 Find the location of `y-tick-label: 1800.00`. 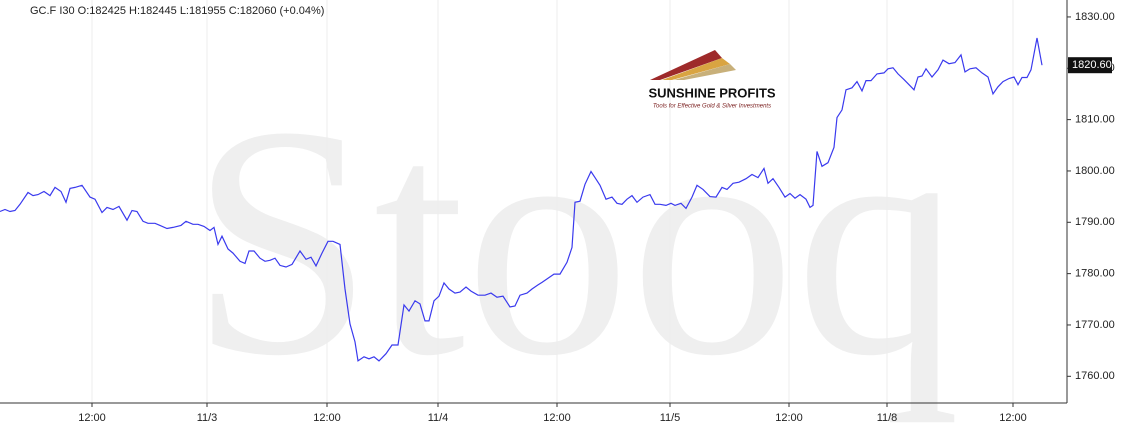

y-tick-label: 1800.00 is located at coordinates (1095, 171).